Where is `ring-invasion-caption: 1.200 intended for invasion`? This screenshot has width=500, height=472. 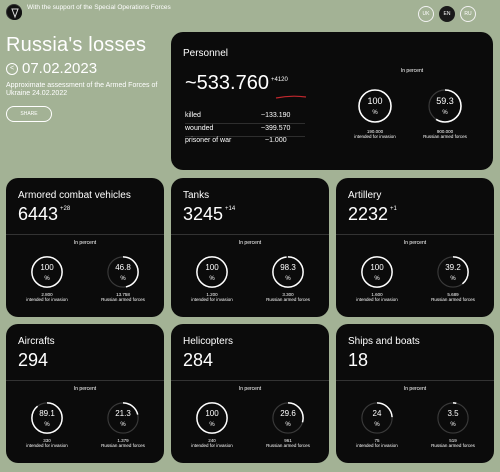 ring-invasion-caption: 1.200 intended for invasion is located at coordinates (212, 297).